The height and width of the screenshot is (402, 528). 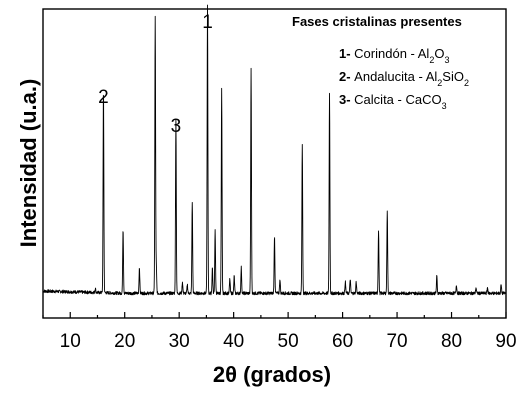 What do you see at coordinates (124, 341) in the screenshot?
I see `x-tick-label: 20` at bounding box center [124, 341].